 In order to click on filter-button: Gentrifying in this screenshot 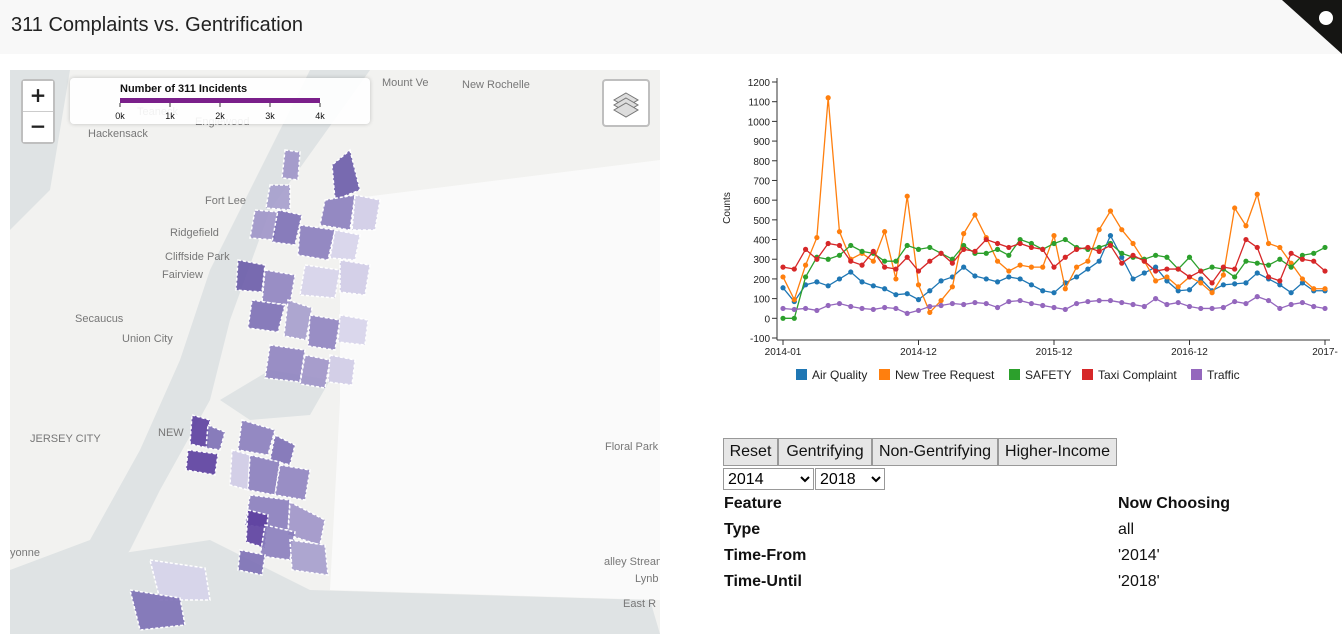, I will do `click(825, 452)`.